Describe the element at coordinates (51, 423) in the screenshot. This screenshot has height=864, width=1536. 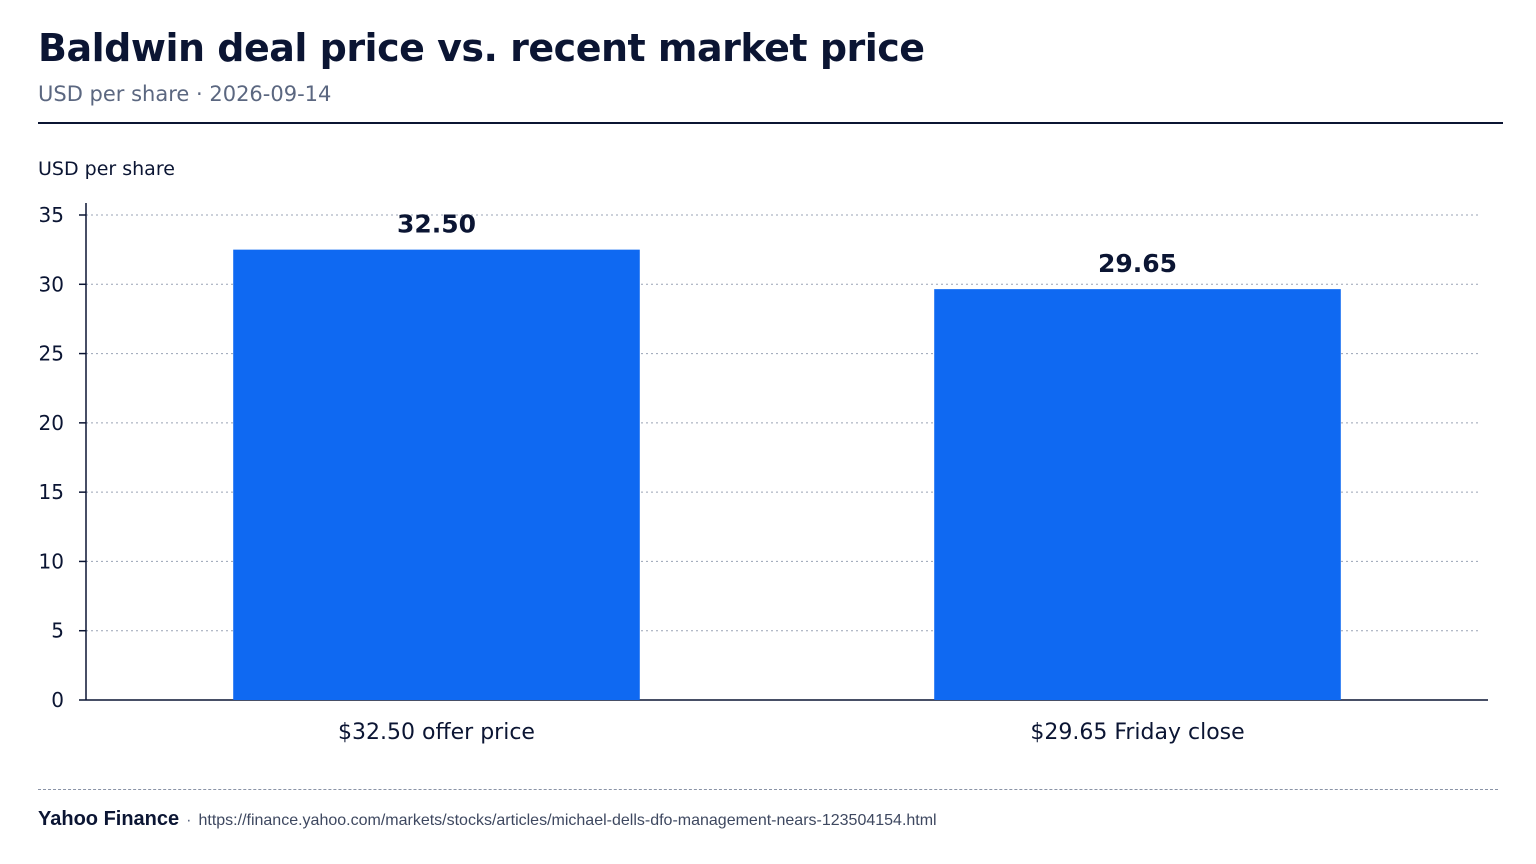
I see `y-tick-label: 20` at that location.